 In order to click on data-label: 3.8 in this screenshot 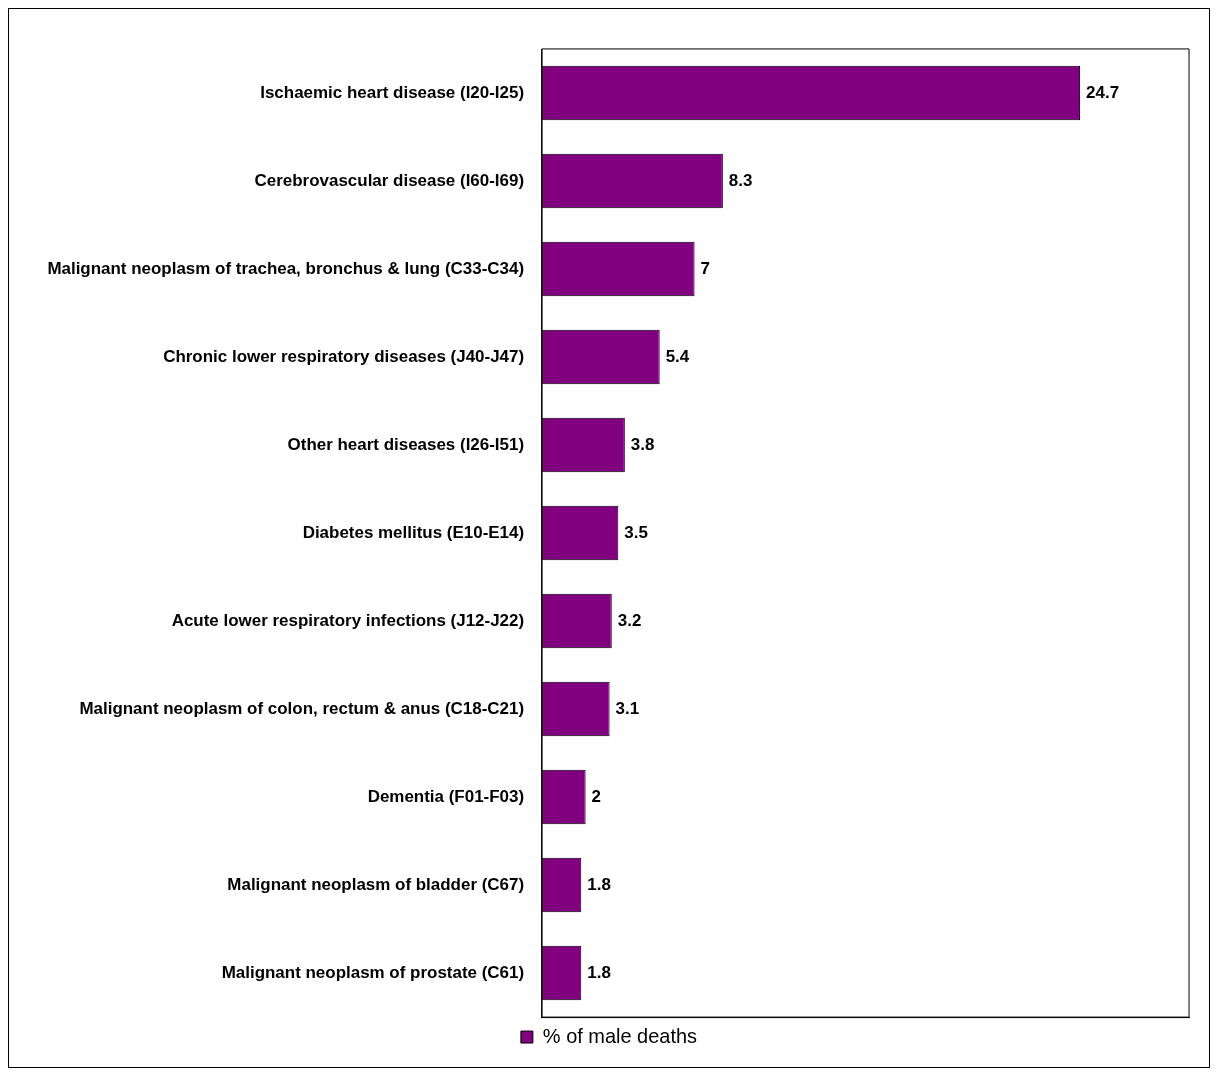, I will do `click(642, 444)`.